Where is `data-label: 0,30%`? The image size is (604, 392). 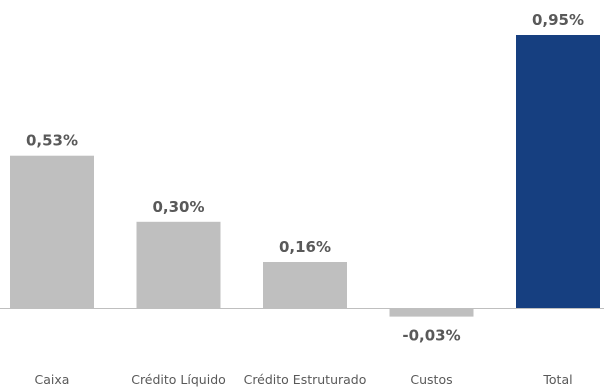 data-label: 0,30% is located at coordinates (178, 207).